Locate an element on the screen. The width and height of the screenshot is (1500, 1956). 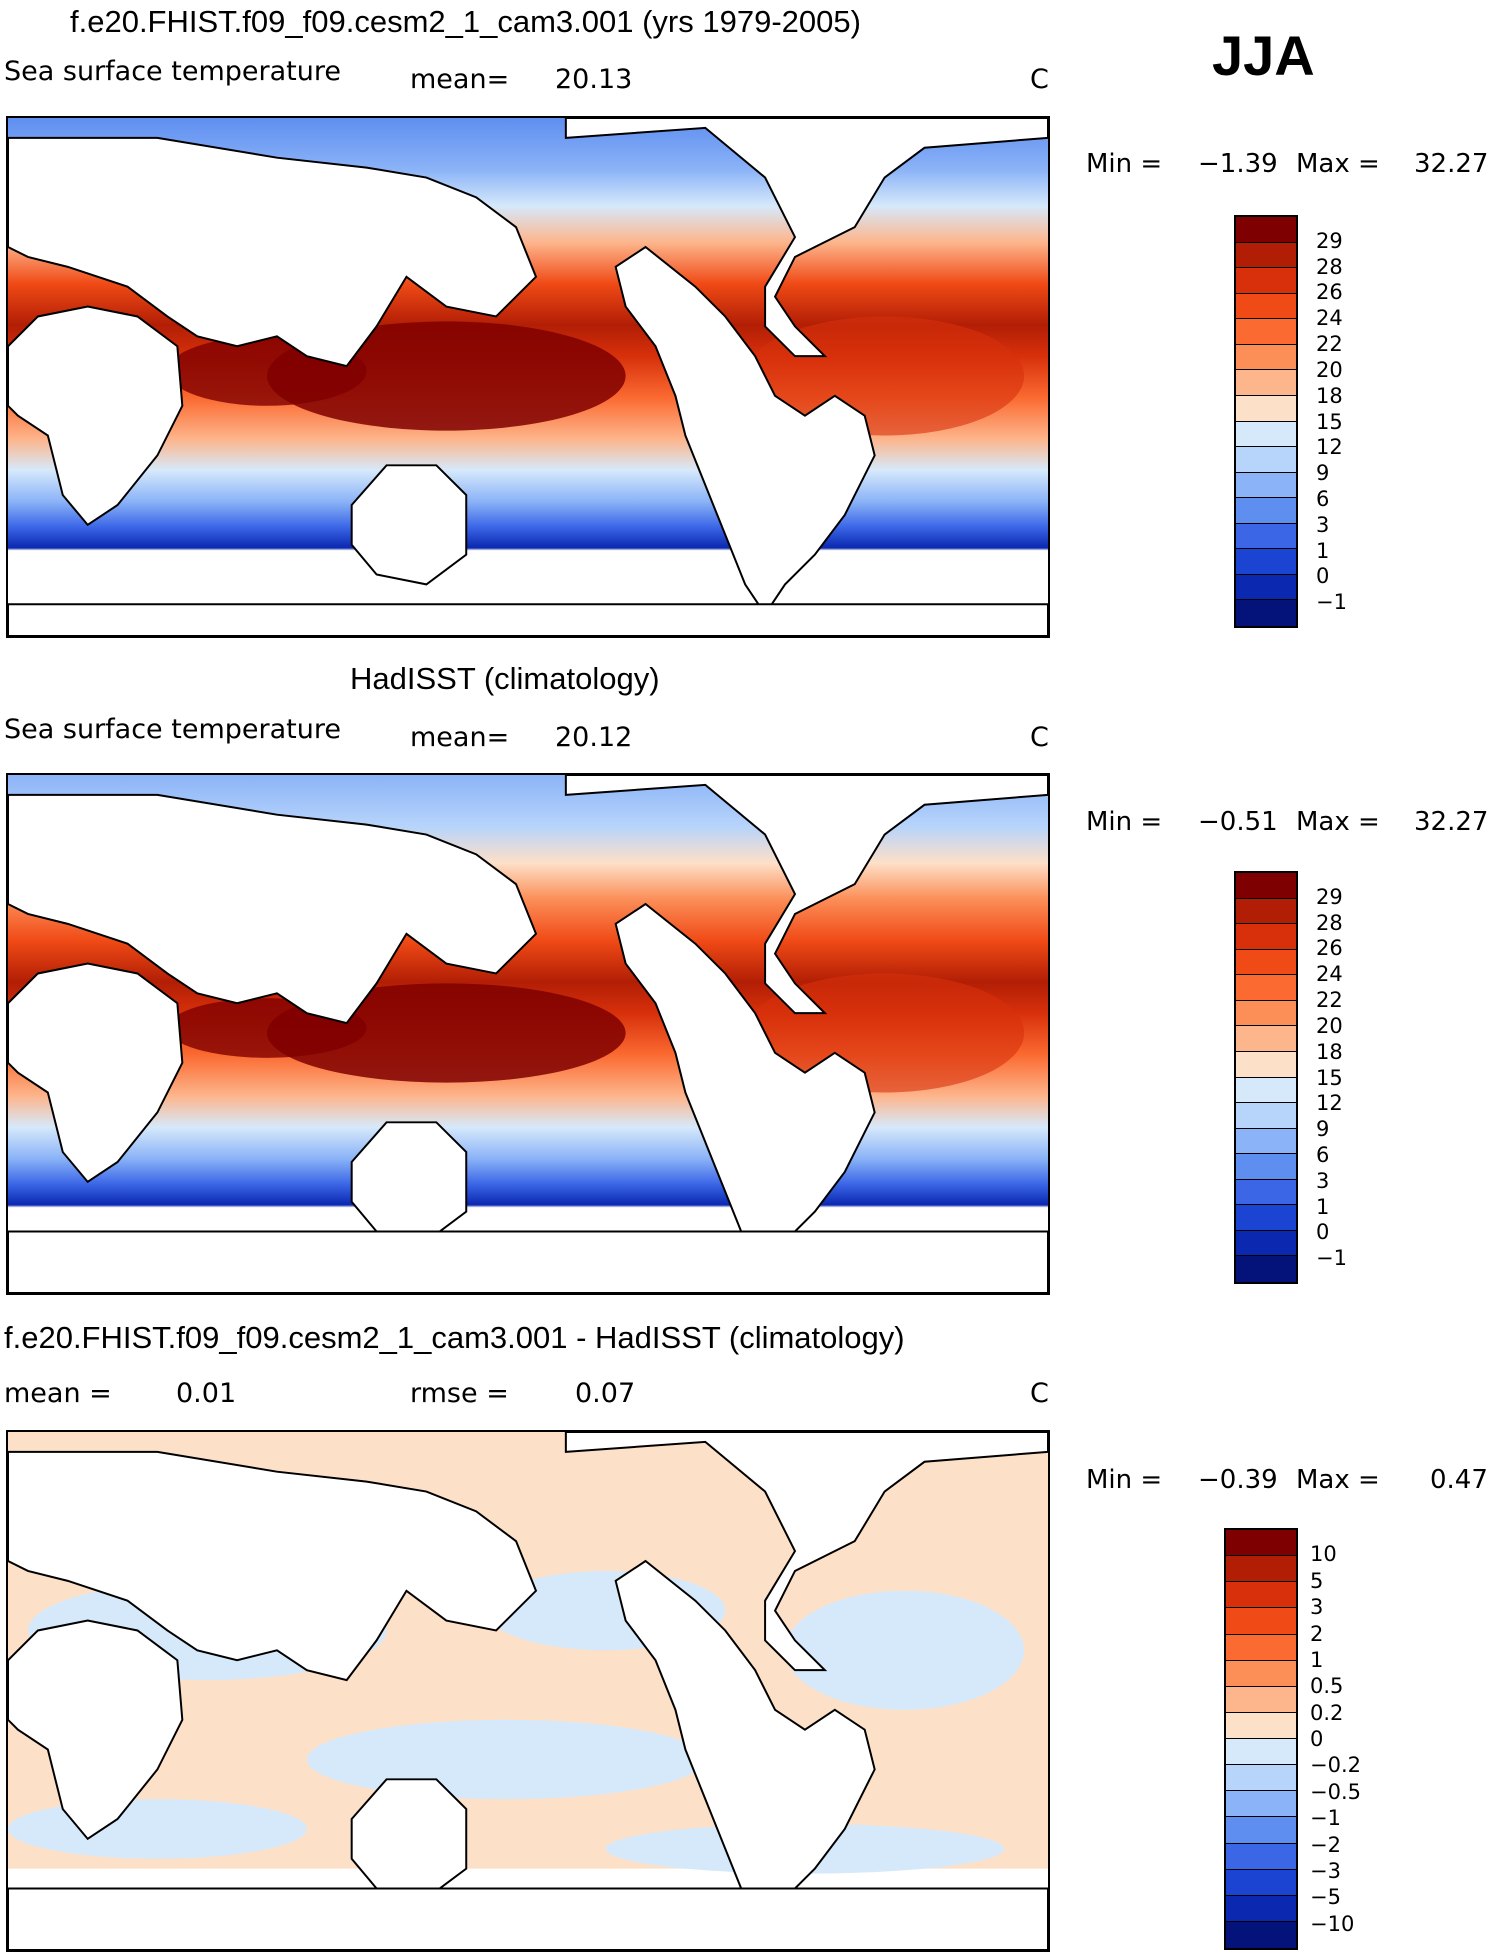
panel-3-max-label: Max = is located at coordinates (1338, 1480).